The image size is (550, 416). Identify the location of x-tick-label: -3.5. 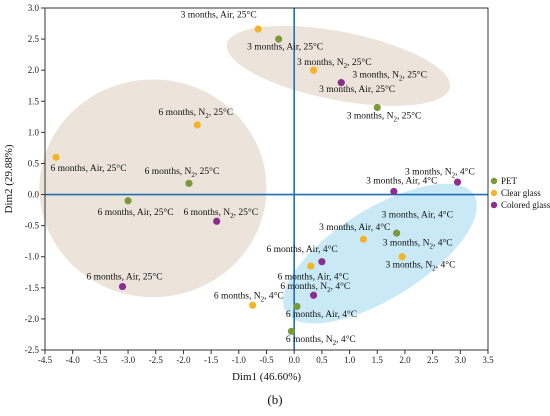
(100, 360).